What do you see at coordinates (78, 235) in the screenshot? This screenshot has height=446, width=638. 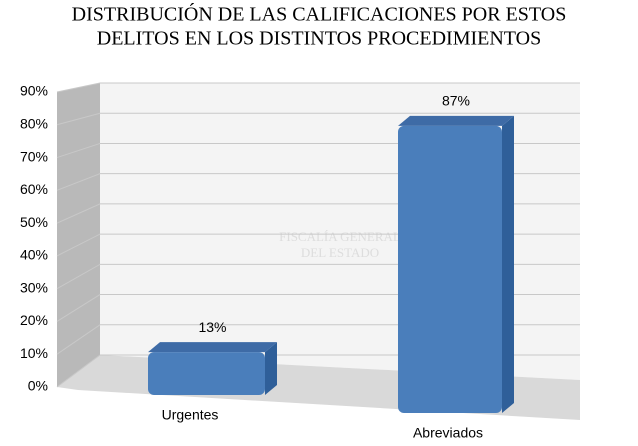 I see `side-wall` at bounding box center [78, 235].